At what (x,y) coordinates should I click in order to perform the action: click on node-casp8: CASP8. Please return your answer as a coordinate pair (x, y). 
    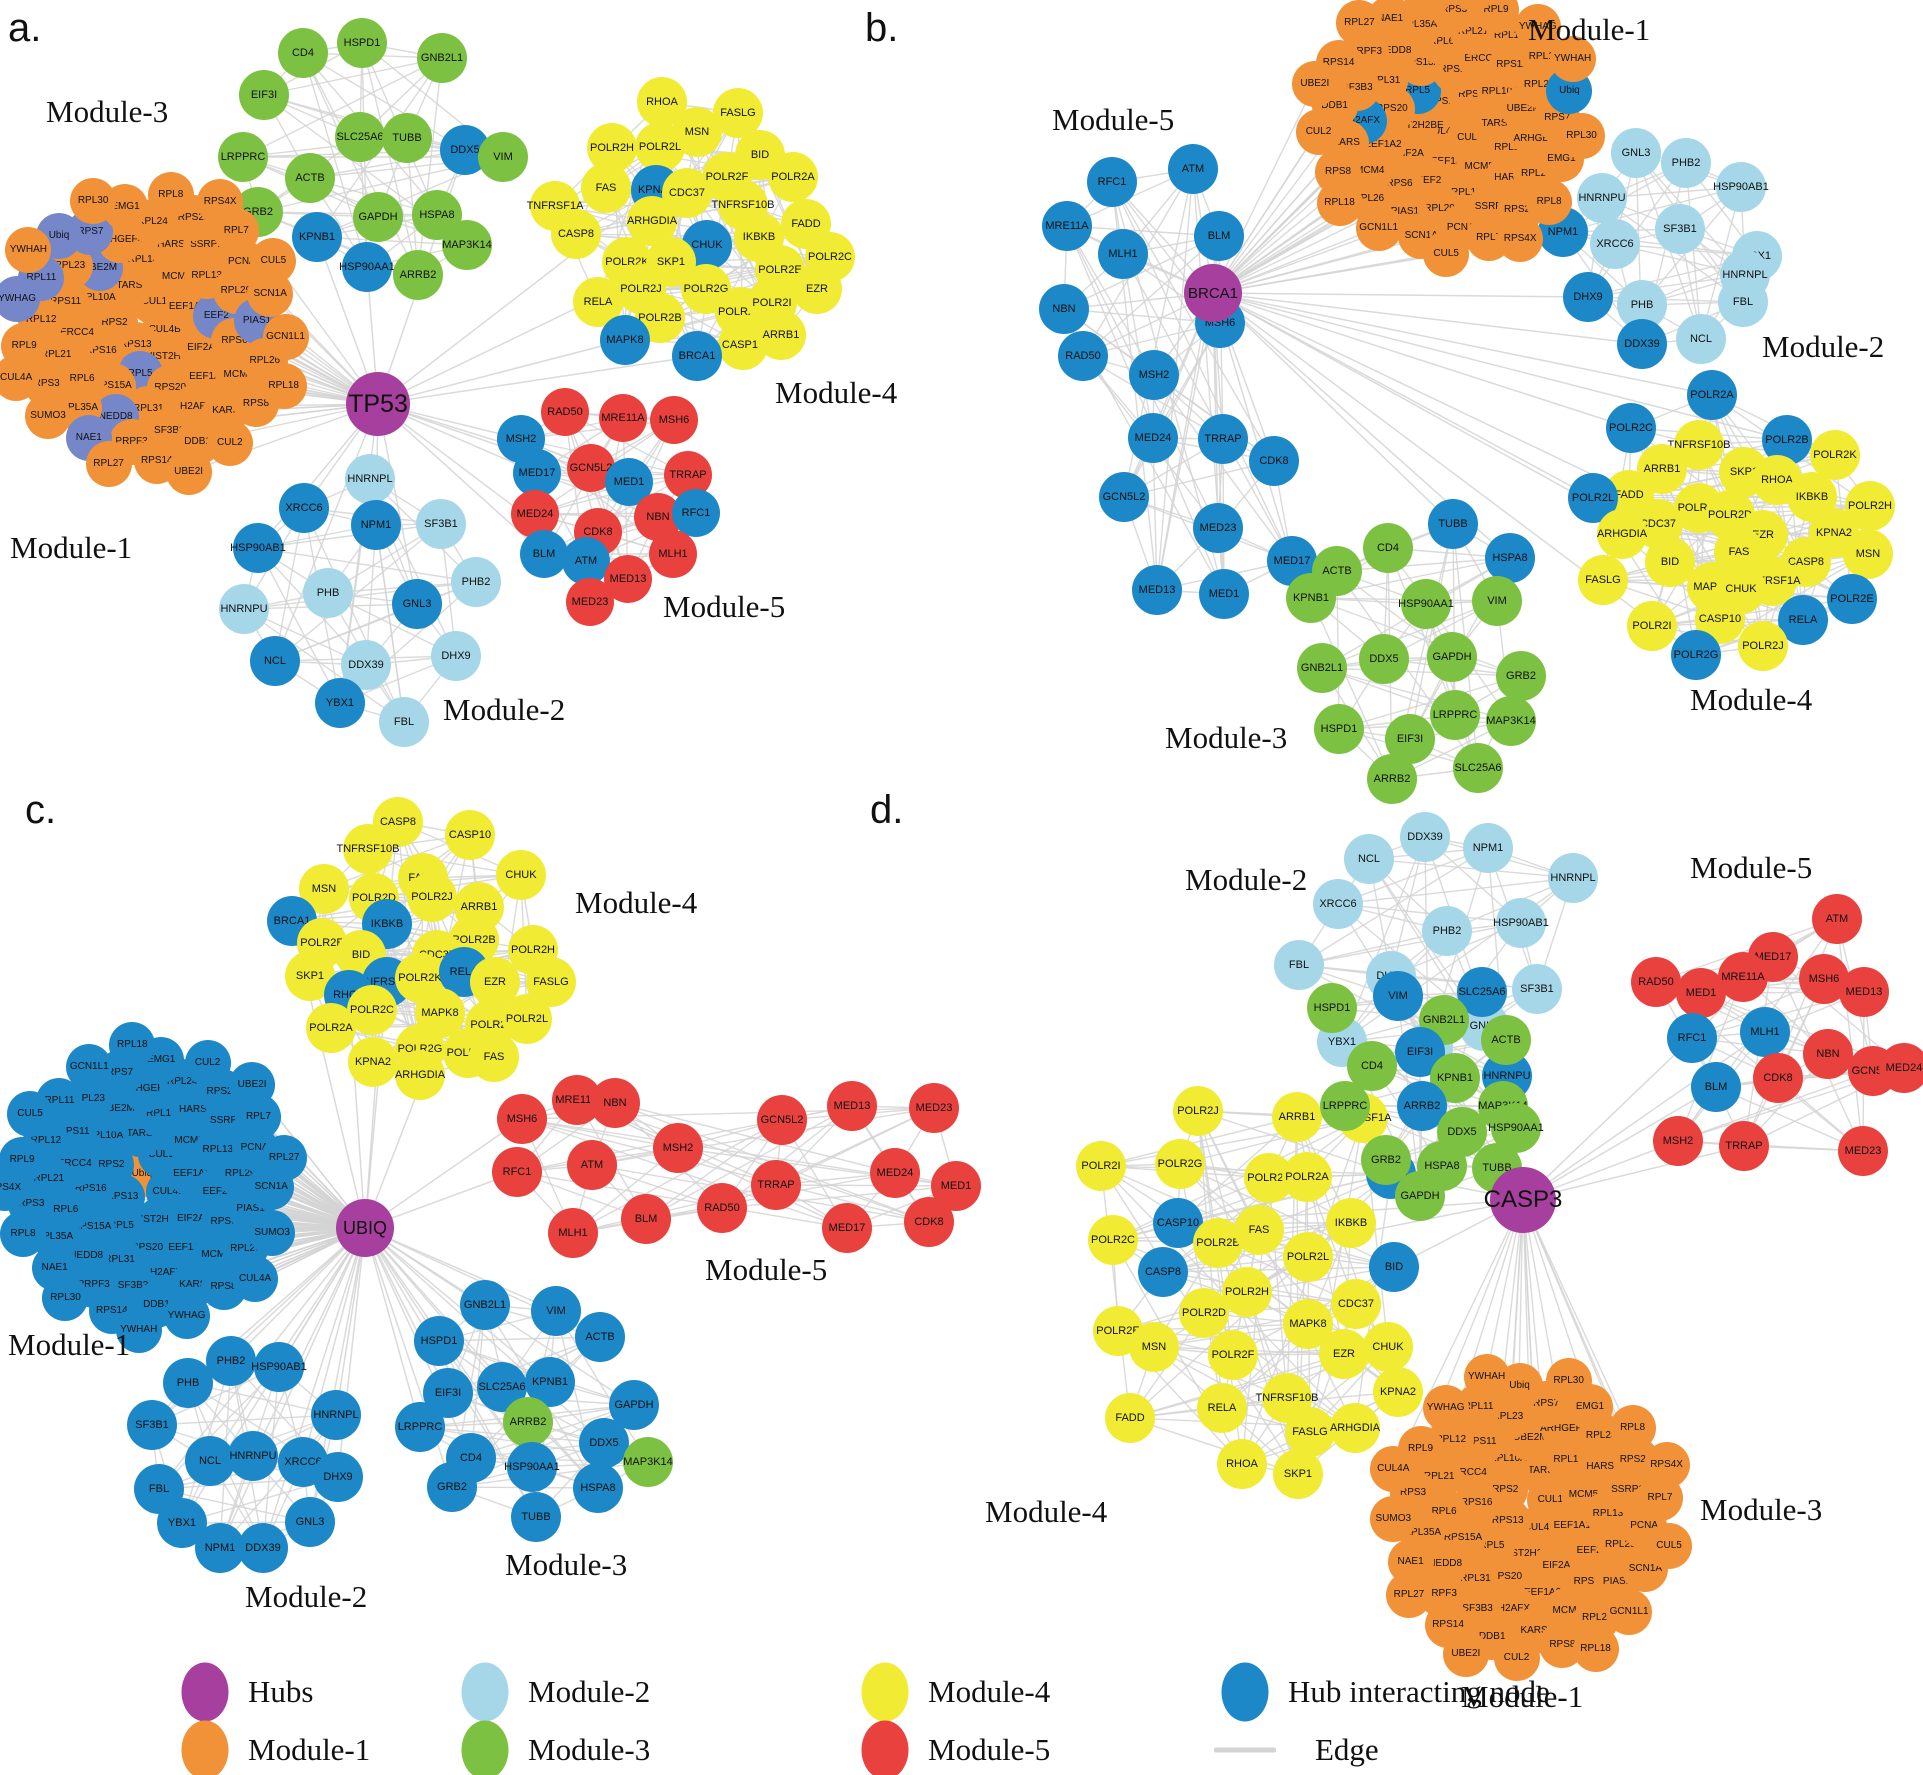
    Looking at the image, I should click on (1163, 1272).